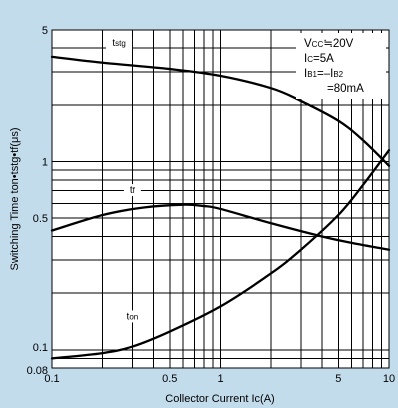 The height and width of the screenshot is (408, 398). I want to click on y-tick-label: 5, so click(45, 31).